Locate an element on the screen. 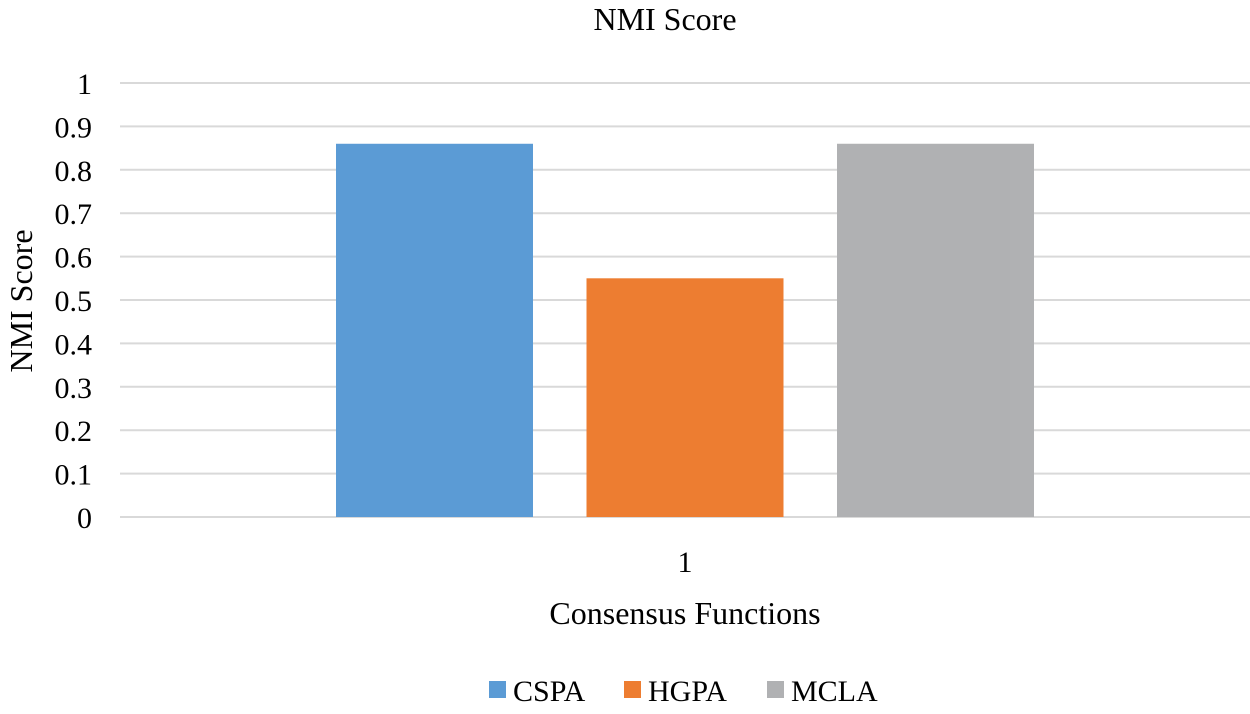 This screenshot has height=714, width=1250. y-tick-label: 0.4 is located at coordinates (74, 344).